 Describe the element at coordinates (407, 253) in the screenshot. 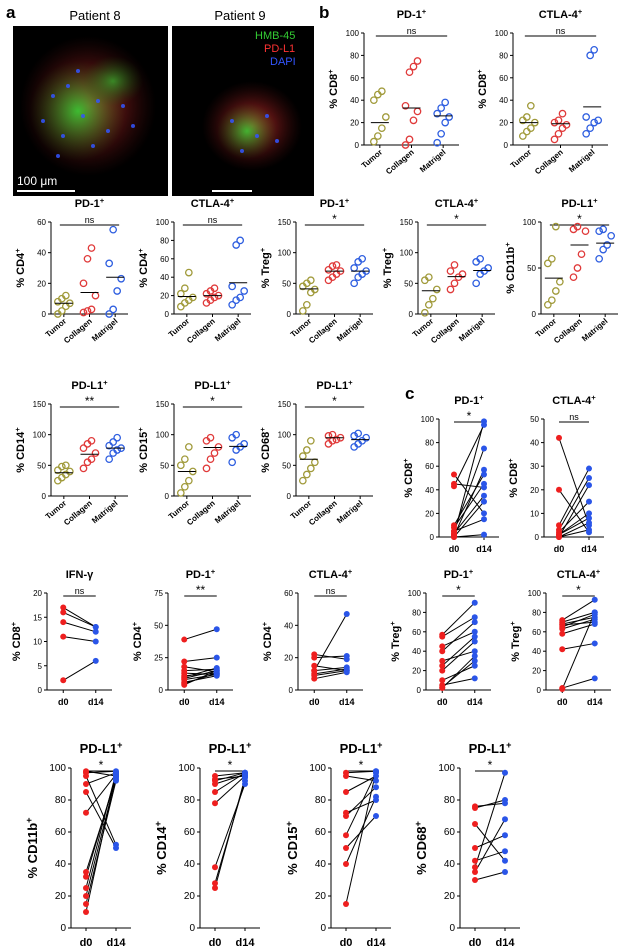

I see `y-tick-label: 100` at that location.